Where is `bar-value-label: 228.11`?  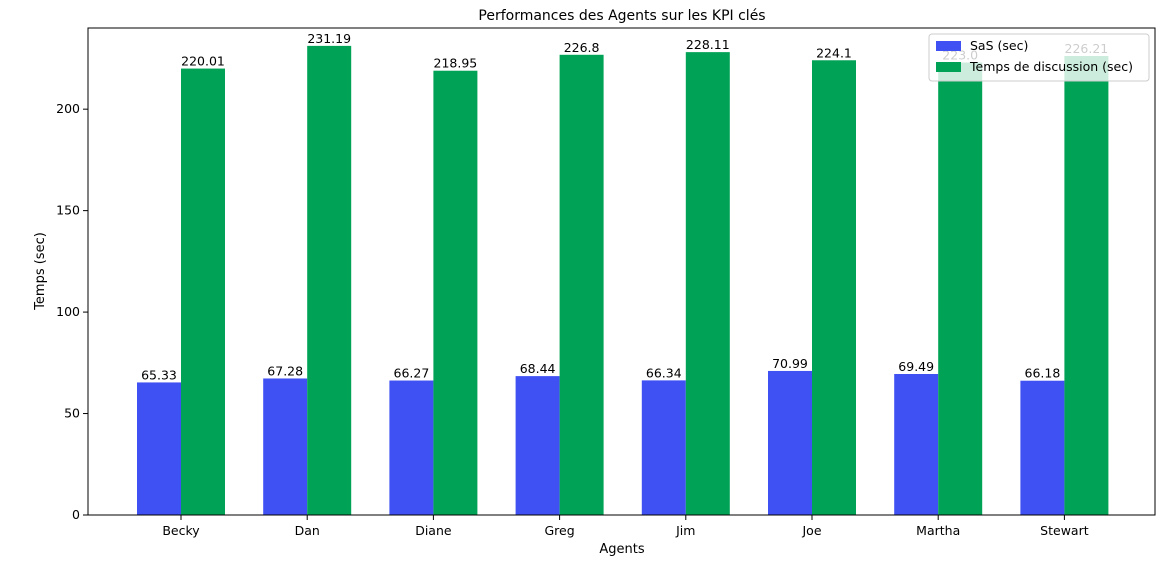
bar-value-label: 228.11 is located at coordinates (708, 44).